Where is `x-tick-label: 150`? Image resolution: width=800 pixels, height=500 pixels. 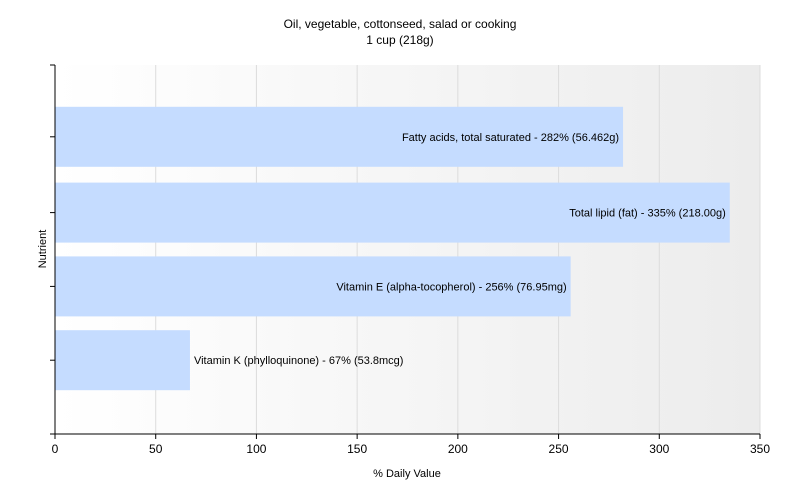
x-tick-label: 150 is located at coordinates (357, 449).